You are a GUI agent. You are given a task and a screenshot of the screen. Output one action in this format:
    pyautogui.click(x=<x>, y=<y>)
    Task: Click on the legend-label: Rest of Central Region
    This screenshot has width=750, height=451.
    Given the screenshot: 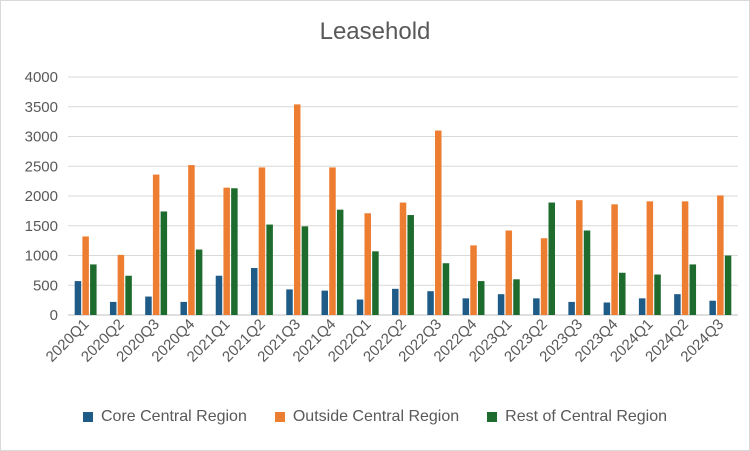 What is the action you would take?
    pyautogui.click(x=586, y=416)
    